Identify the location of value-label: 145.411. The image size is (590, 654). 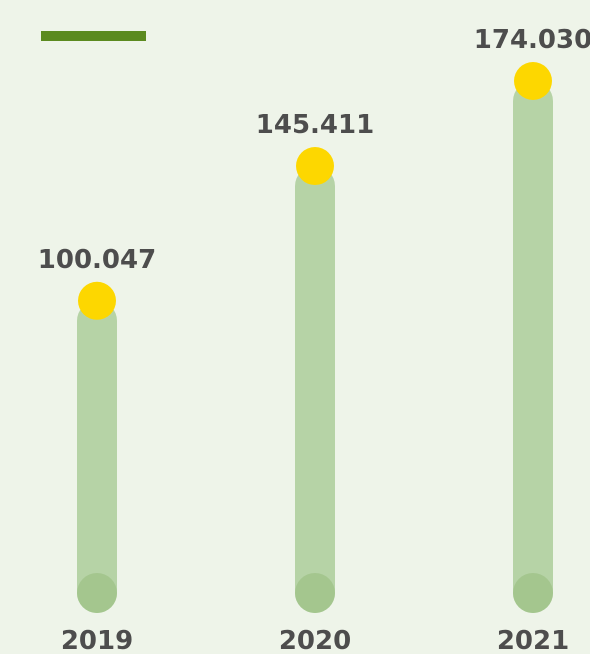
(315, 125).